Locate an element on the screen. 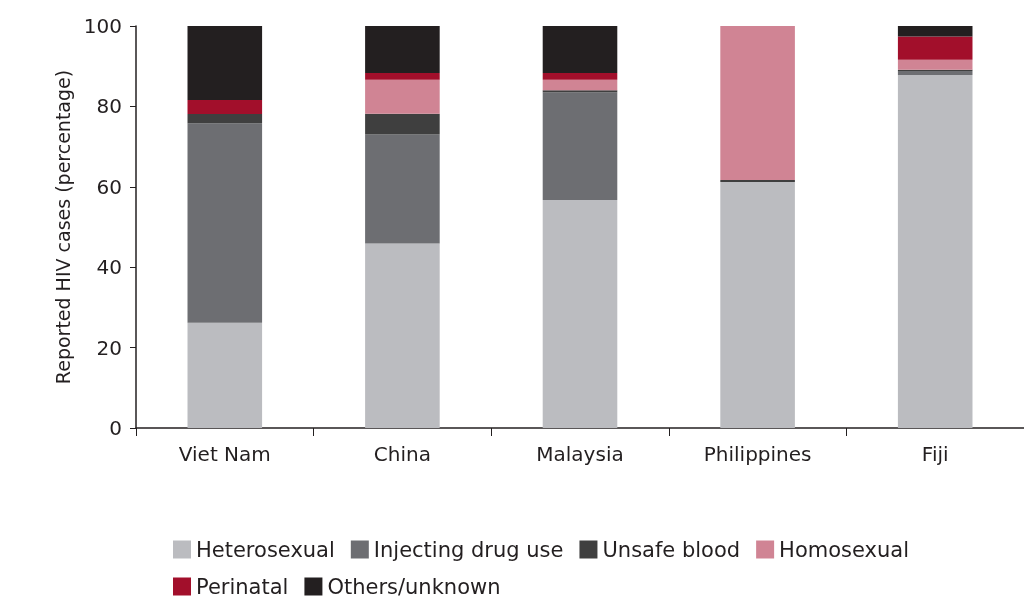 The height and width of the screenshot is (610, 1032). x-tick-label: Fiji is located at coordinates (935, 454).